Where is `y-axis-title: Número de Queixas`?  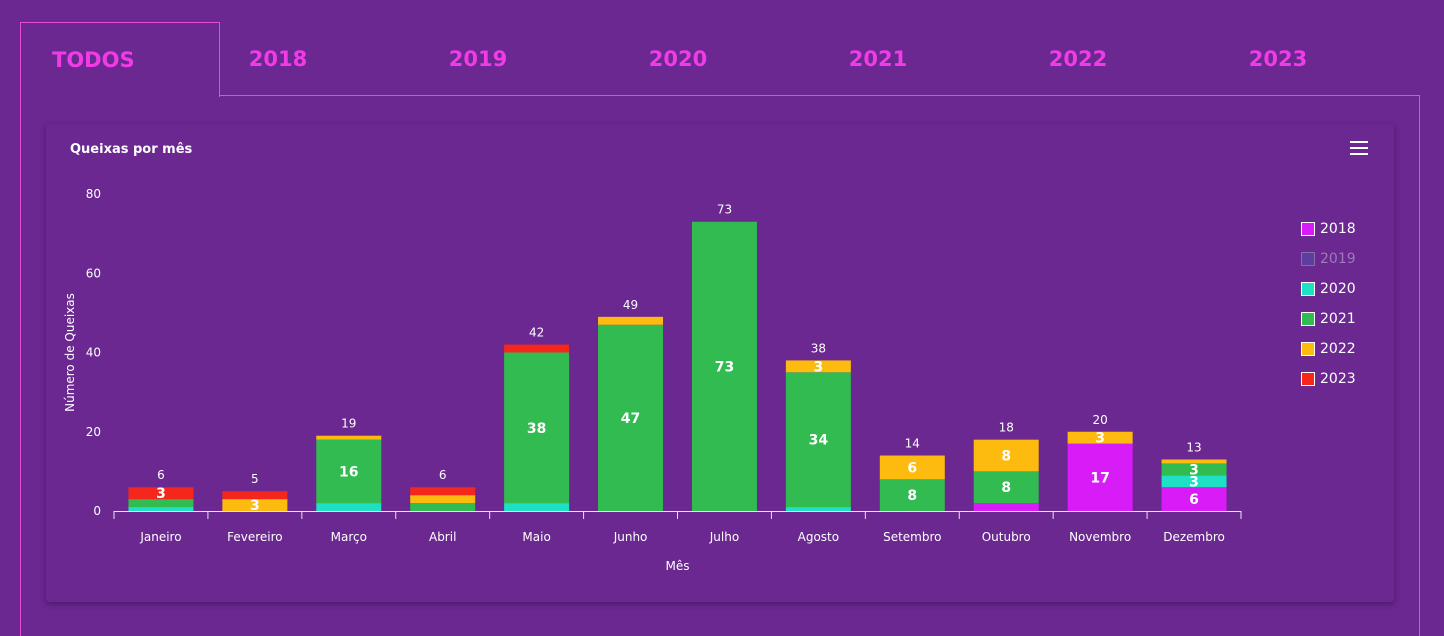
y-axis-title: Número de Queixas is located at coordinates (70, 352).